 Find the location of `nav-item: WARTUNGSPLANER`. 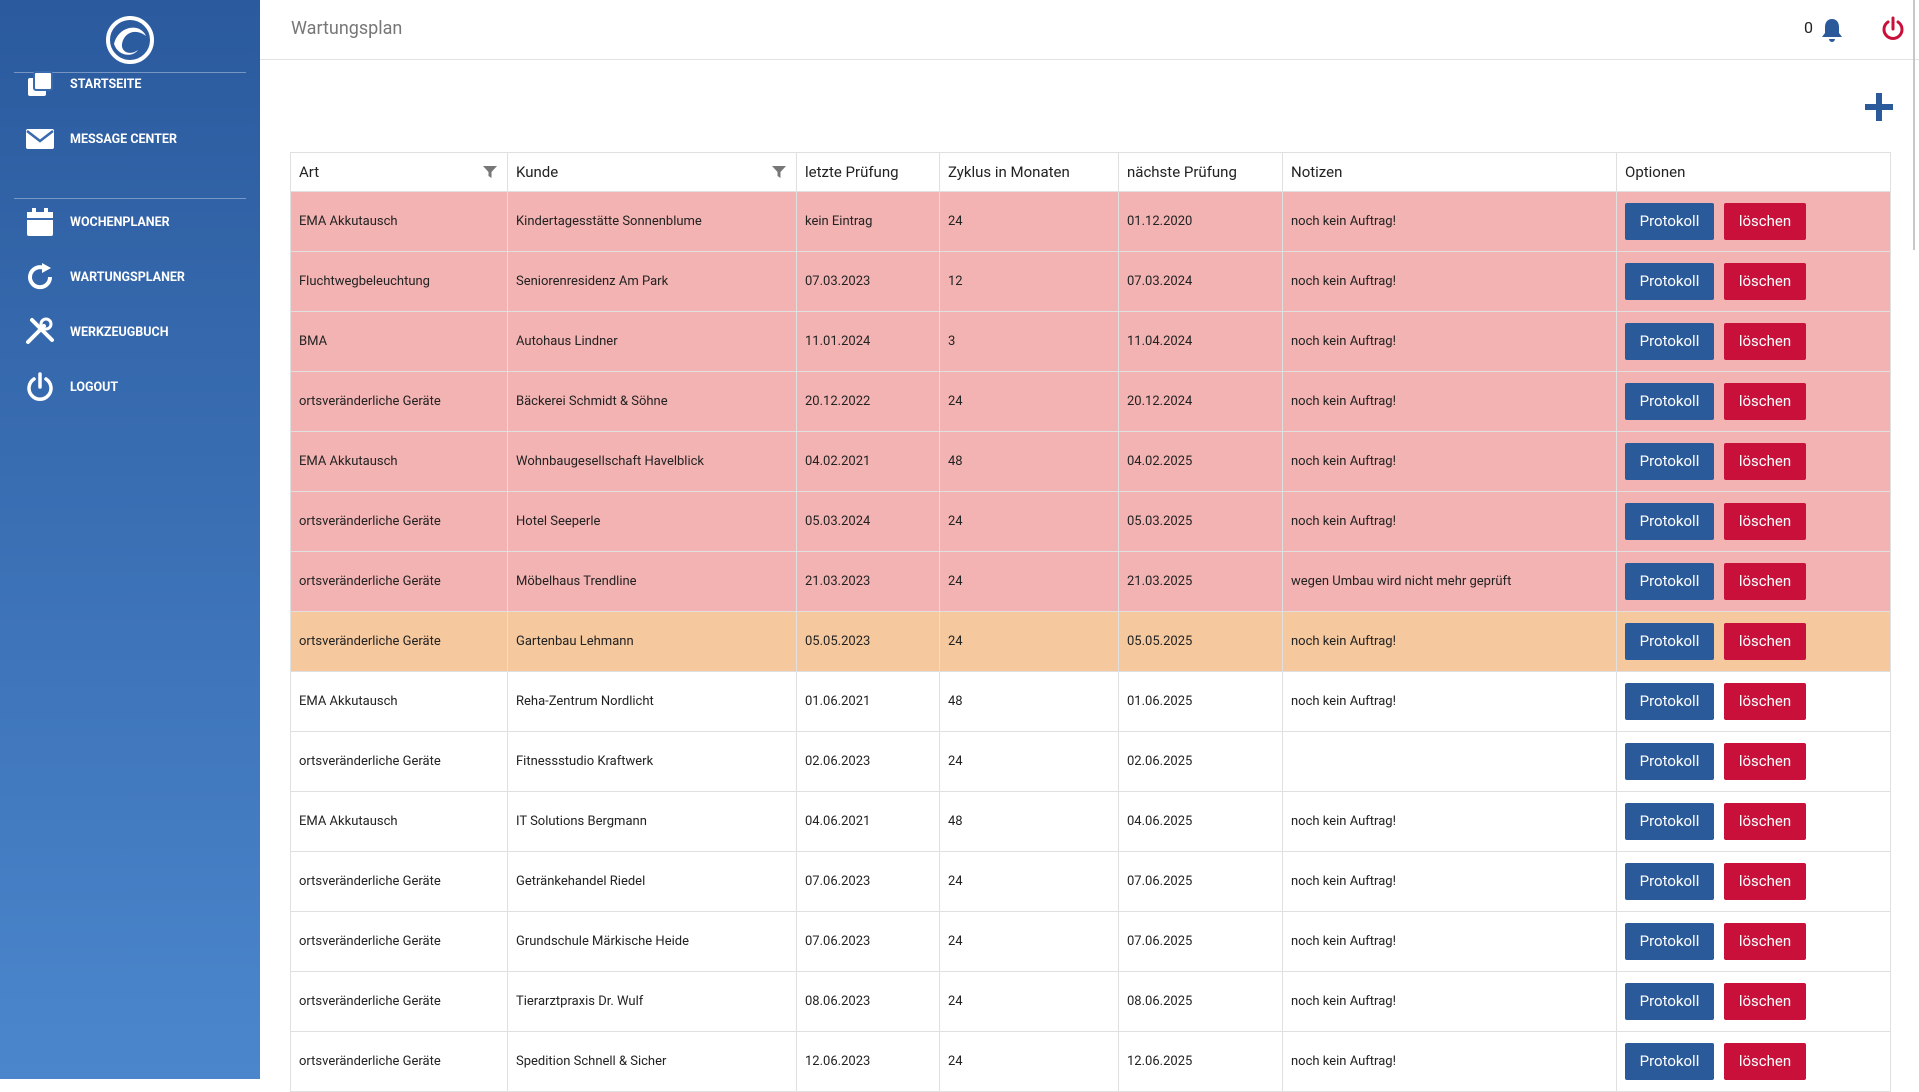

nav-item: WARTUNGSPLANER is located at coordinates (104, 277).